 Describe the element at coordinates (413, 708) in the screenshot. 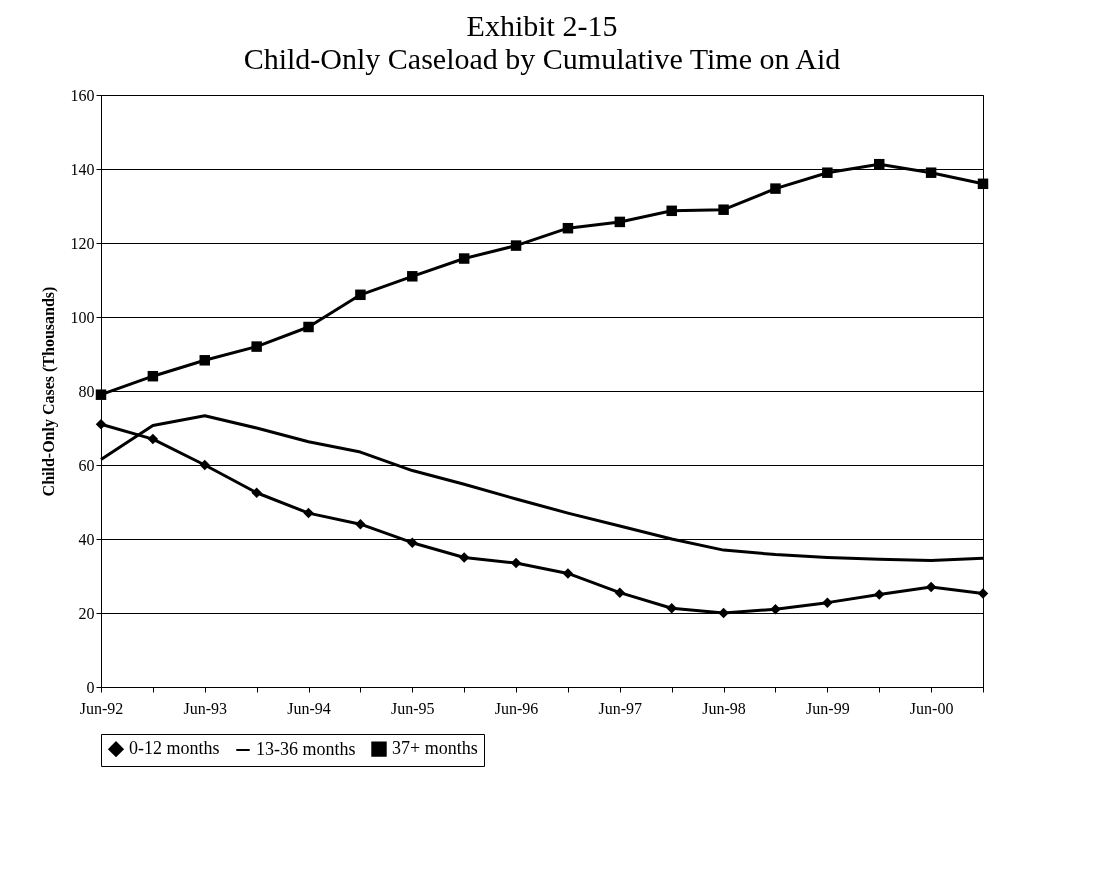

I see `x-tick-label: Jun-95` at that location.